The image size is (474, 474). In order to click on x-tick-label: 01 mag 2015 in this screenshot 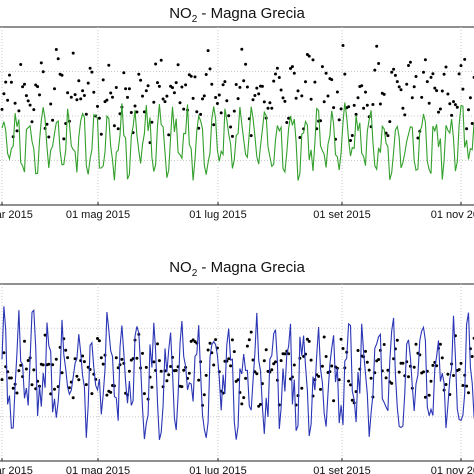, I will do `click(98, 469)`.